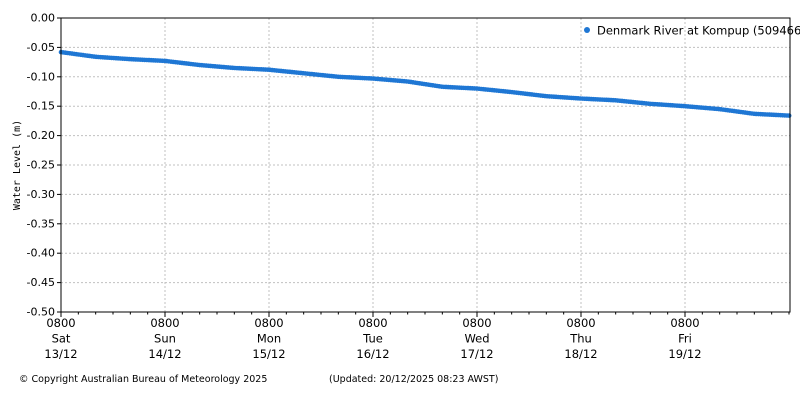 The image size is (800, 400). I want to click on x-tick-label: 15/12, so click(268, 354).